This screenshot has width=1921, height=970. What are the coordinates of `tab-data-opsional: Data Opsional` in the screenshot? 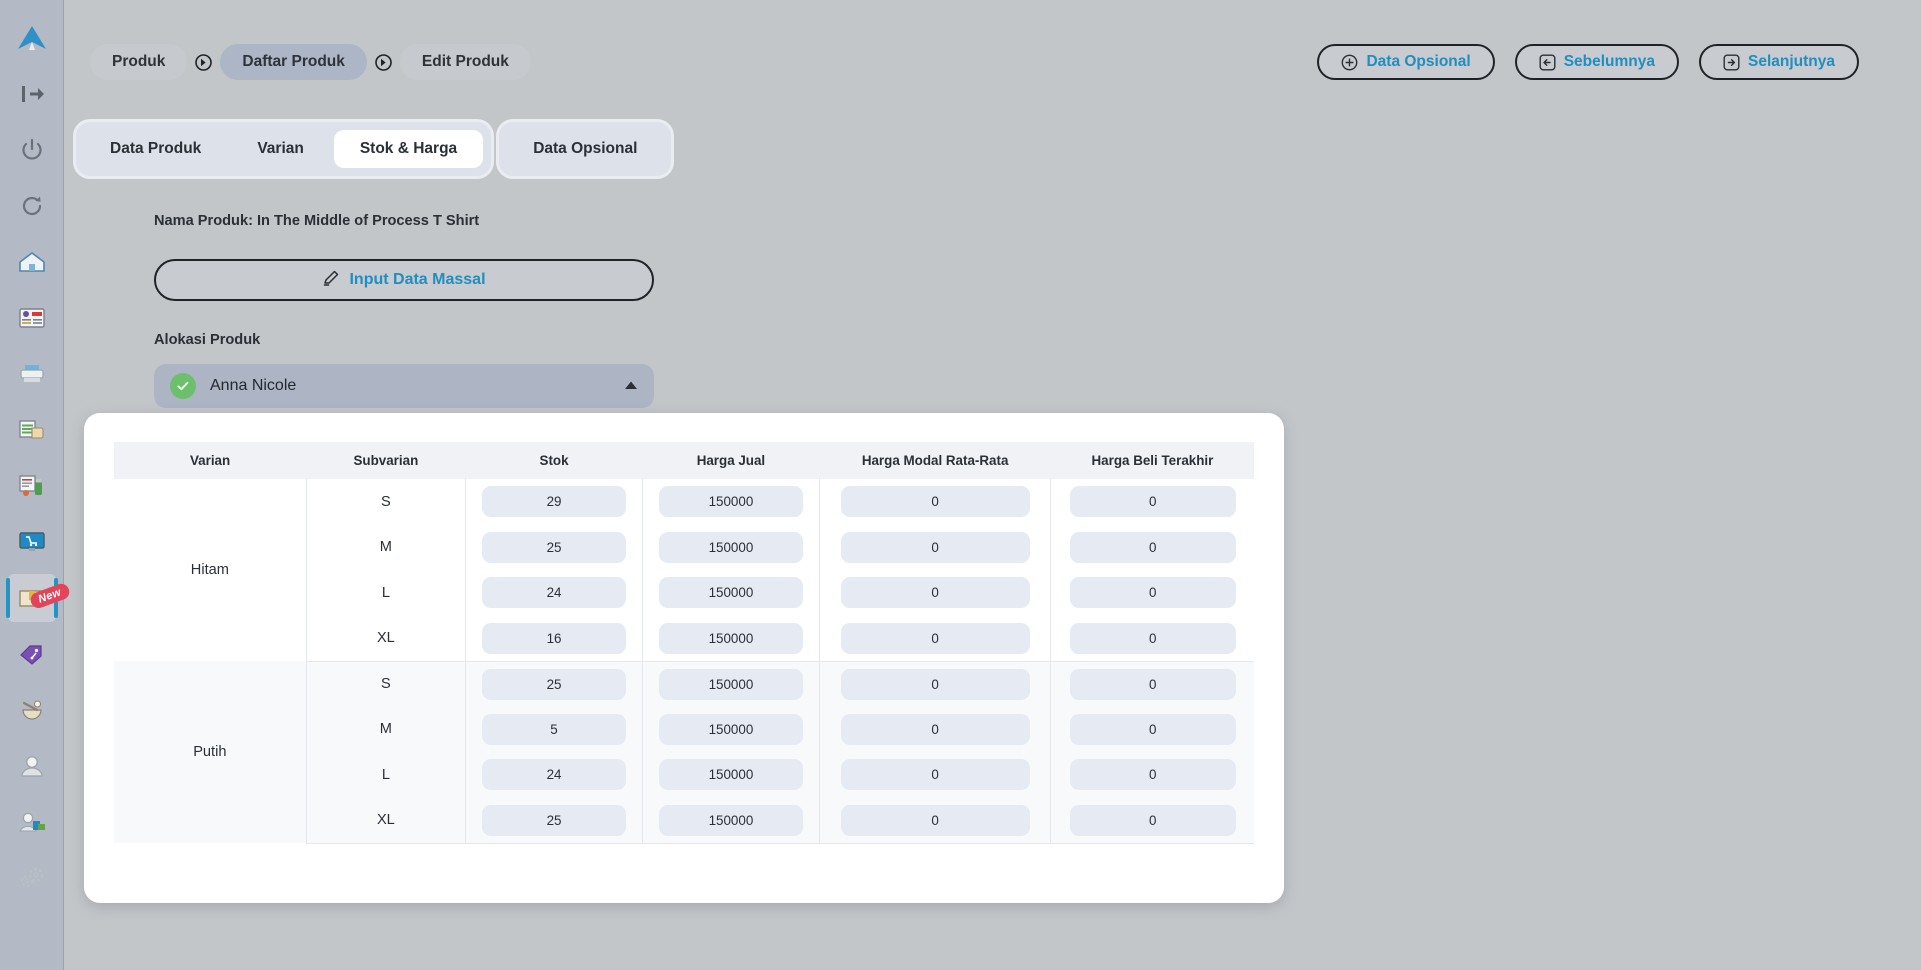 It's located at (585, 148).